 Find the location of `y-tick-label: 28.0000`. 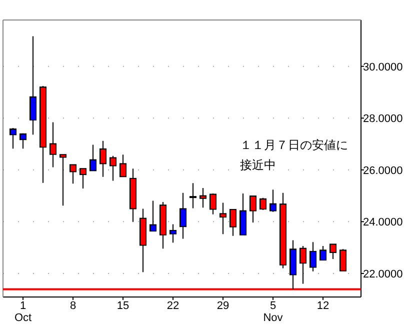

y-tick-label: 28.0000 is located at coordinates (383, 119).